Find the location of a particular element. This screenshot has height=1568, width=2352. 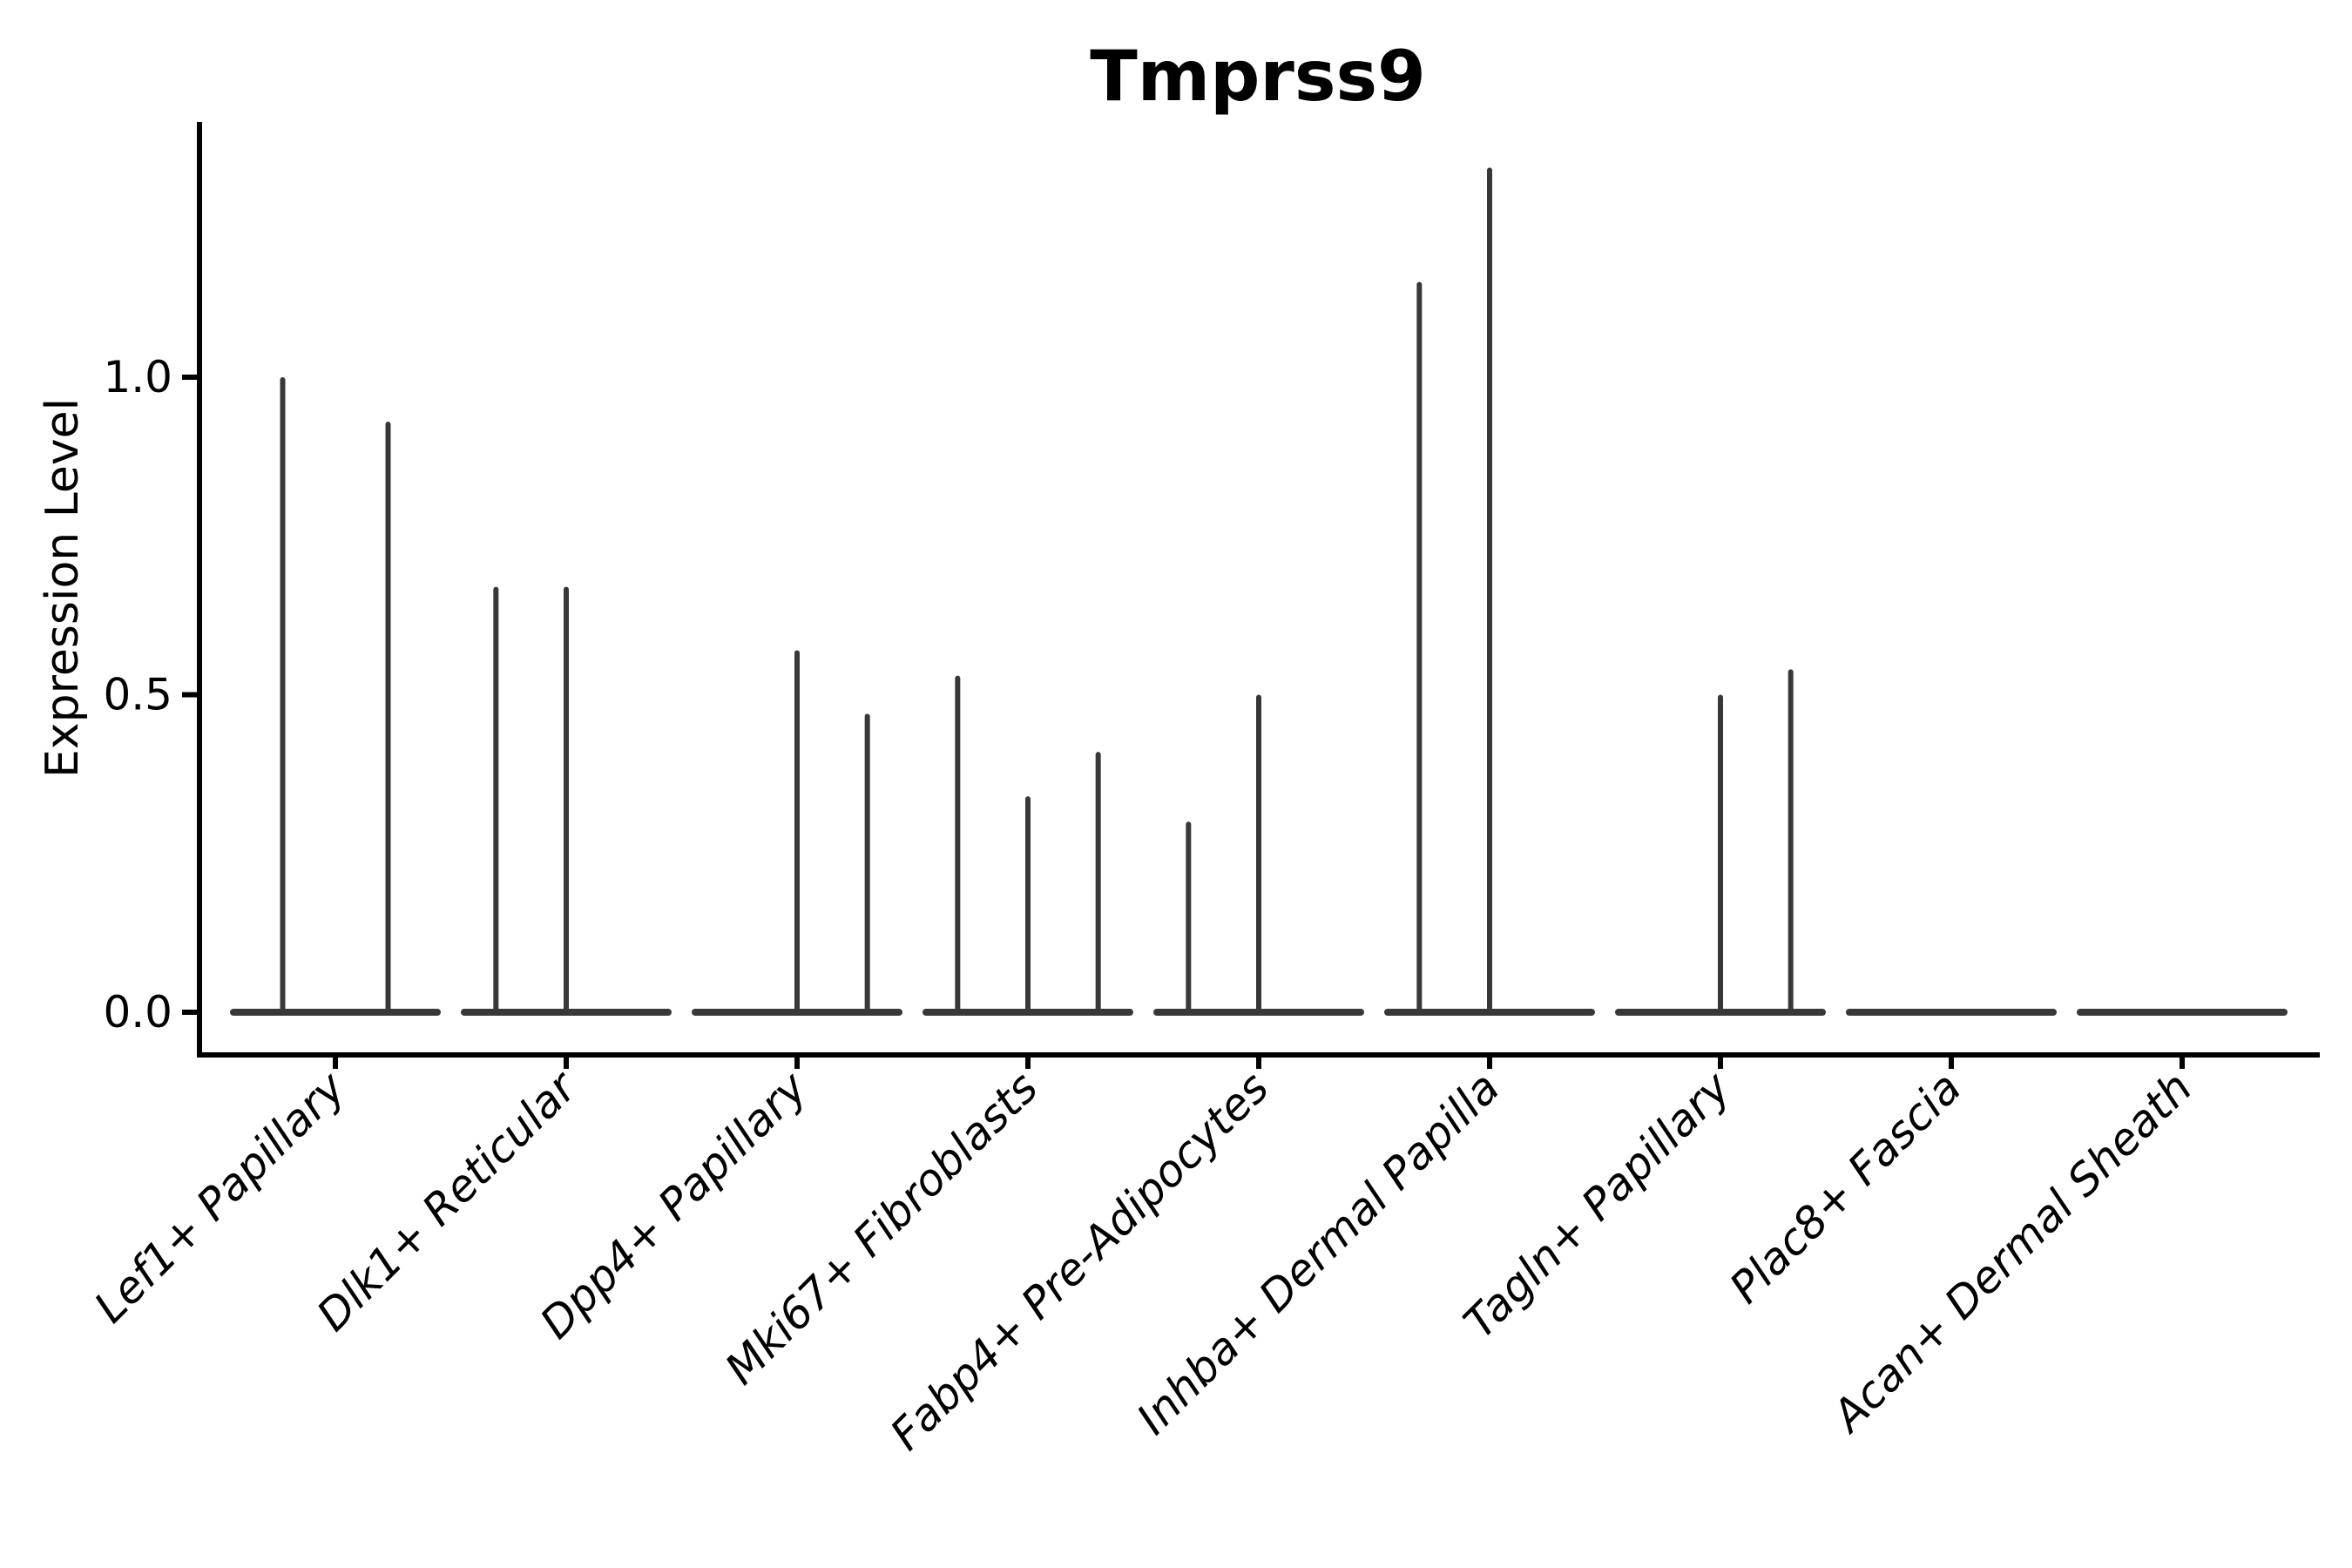

y-tick-label: 1.0 is located at coordinates (137, 377).